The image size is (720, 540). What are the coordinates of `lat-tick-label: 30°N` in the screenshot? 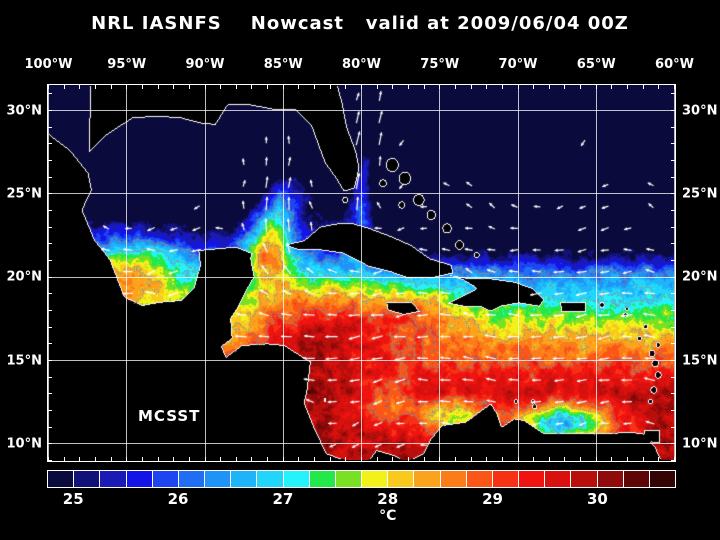 It's located at (24, 110).